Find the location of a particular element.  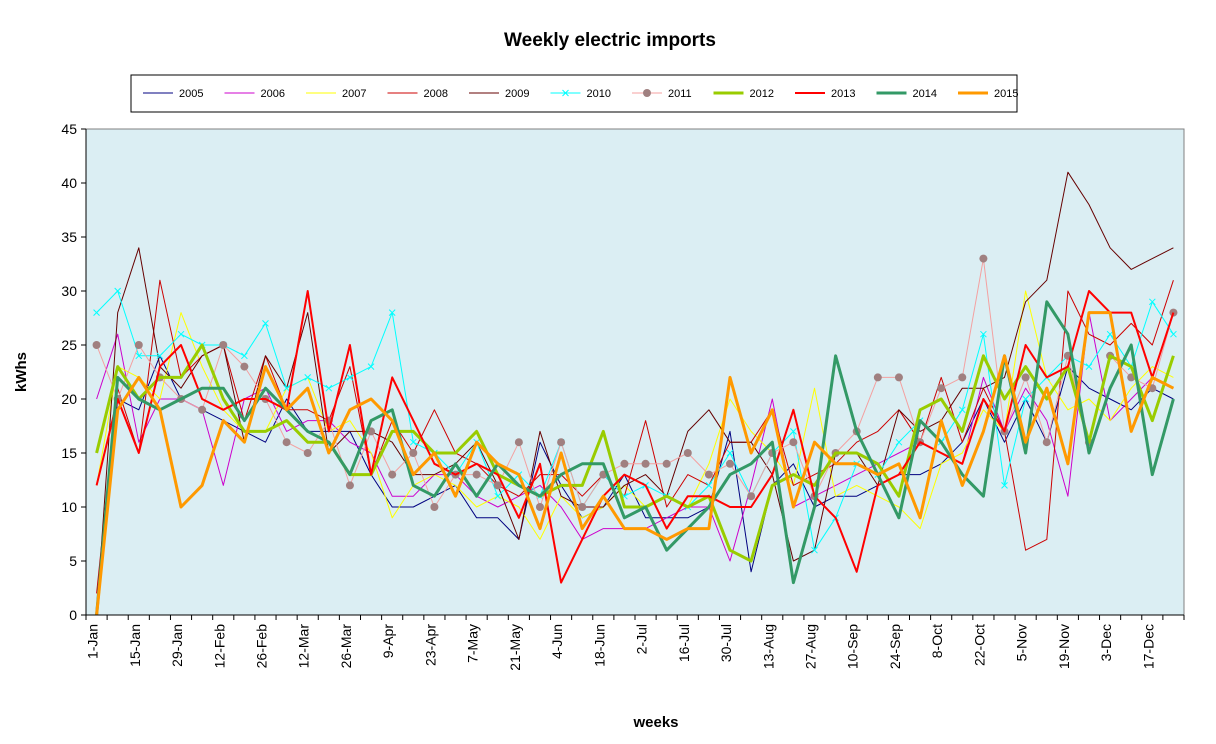

x-tick-label-5-nov: 5-Nov is located at coordinates (1022, 642).